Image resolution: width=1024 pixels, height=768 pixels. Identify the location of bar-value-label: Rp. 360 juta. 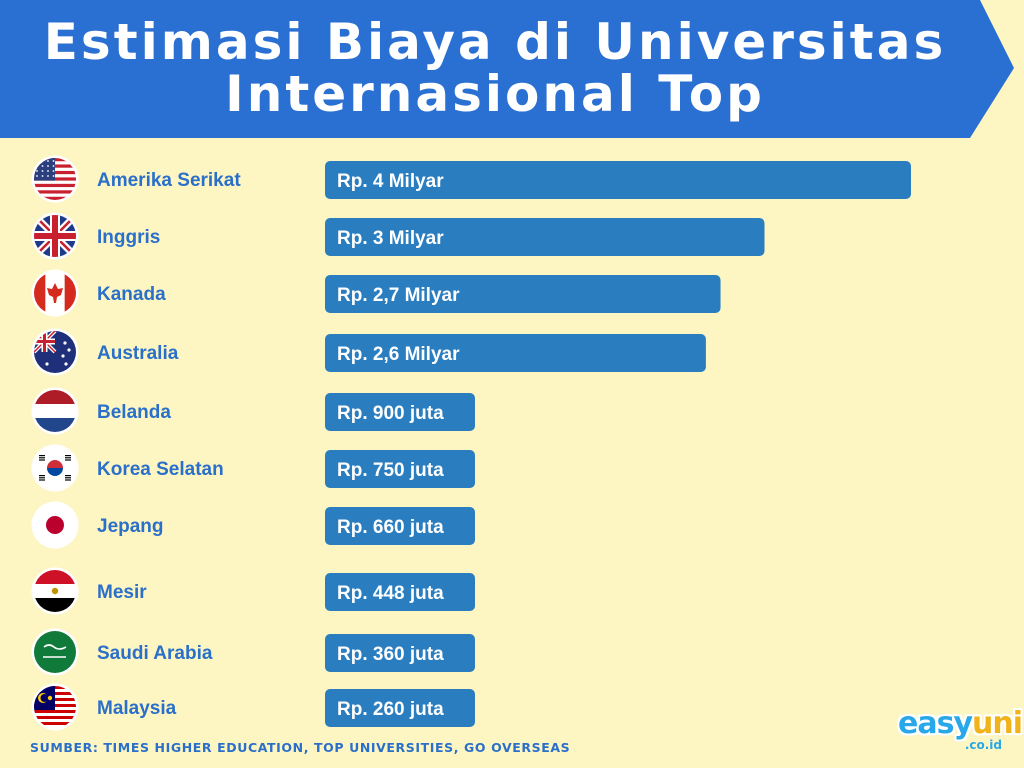
(390, 654).